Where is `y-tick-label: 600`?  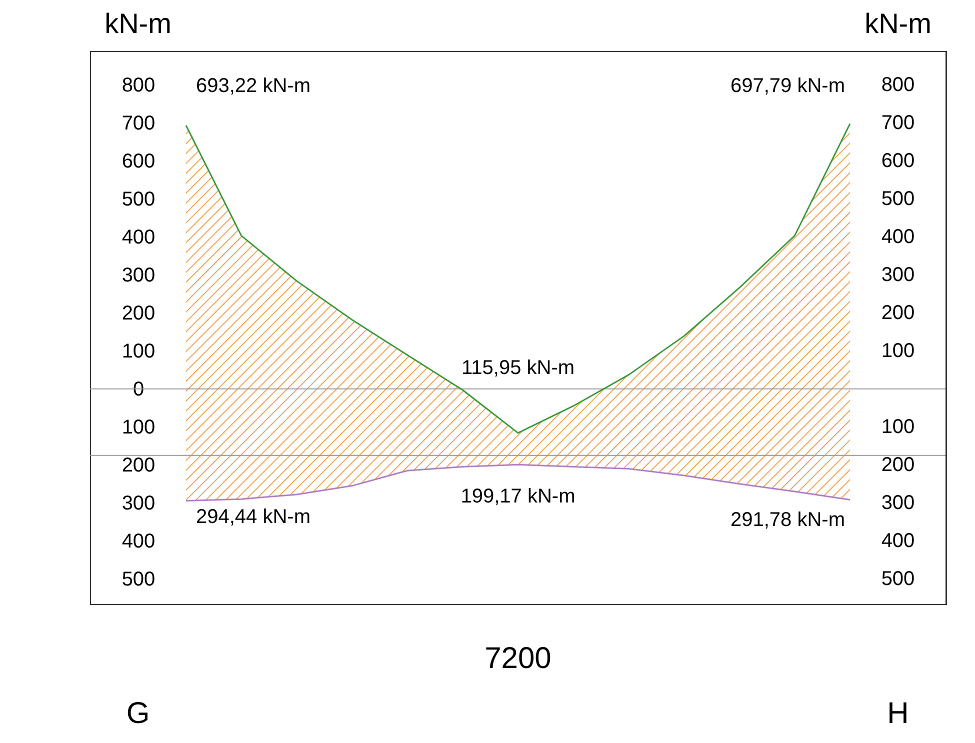
y-tick-label: 600 is located at coordinates (139, 161).